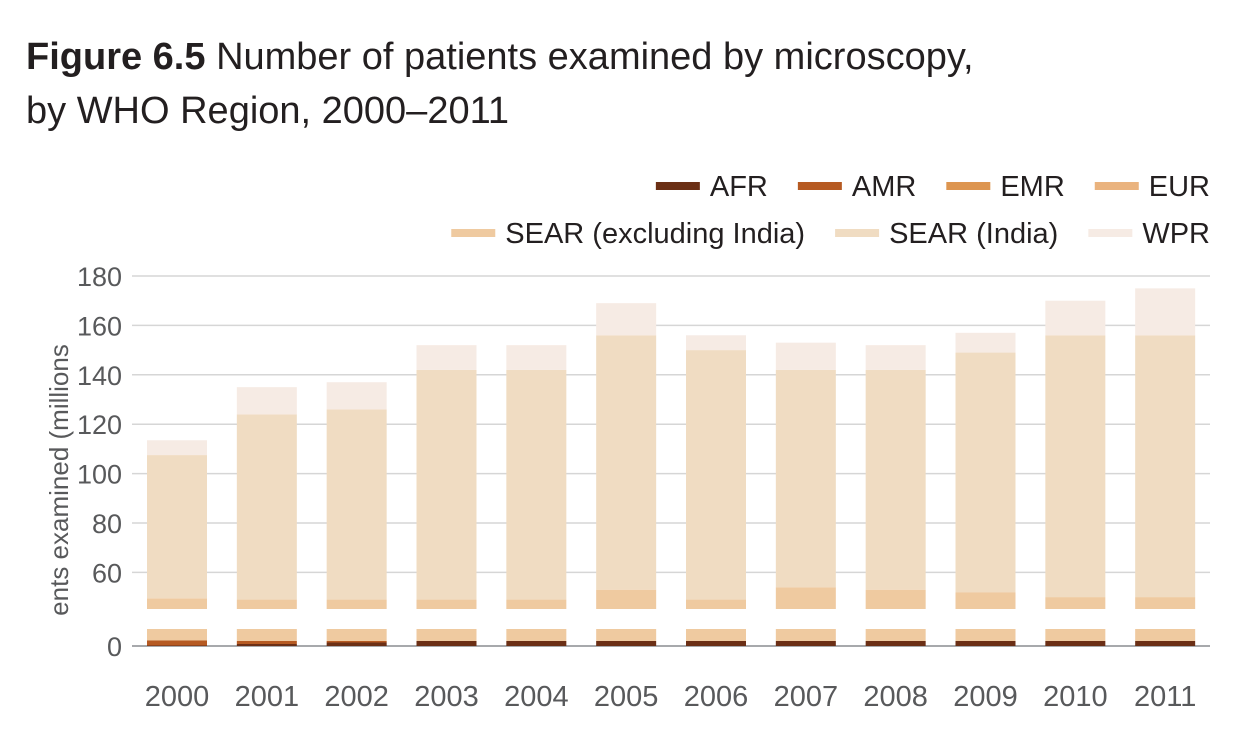 This screenshot has width=1240, height=746. What do you see at coordinates (99, 376) in the screenshot?
I see `y-tick-label: 140` at bounding box center [99, 376].